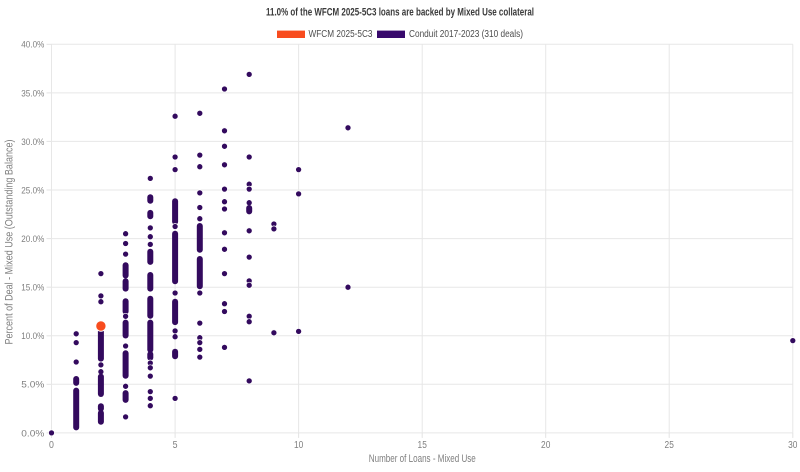  I want to click on svg-text: 5.0%, so click(32, 385).